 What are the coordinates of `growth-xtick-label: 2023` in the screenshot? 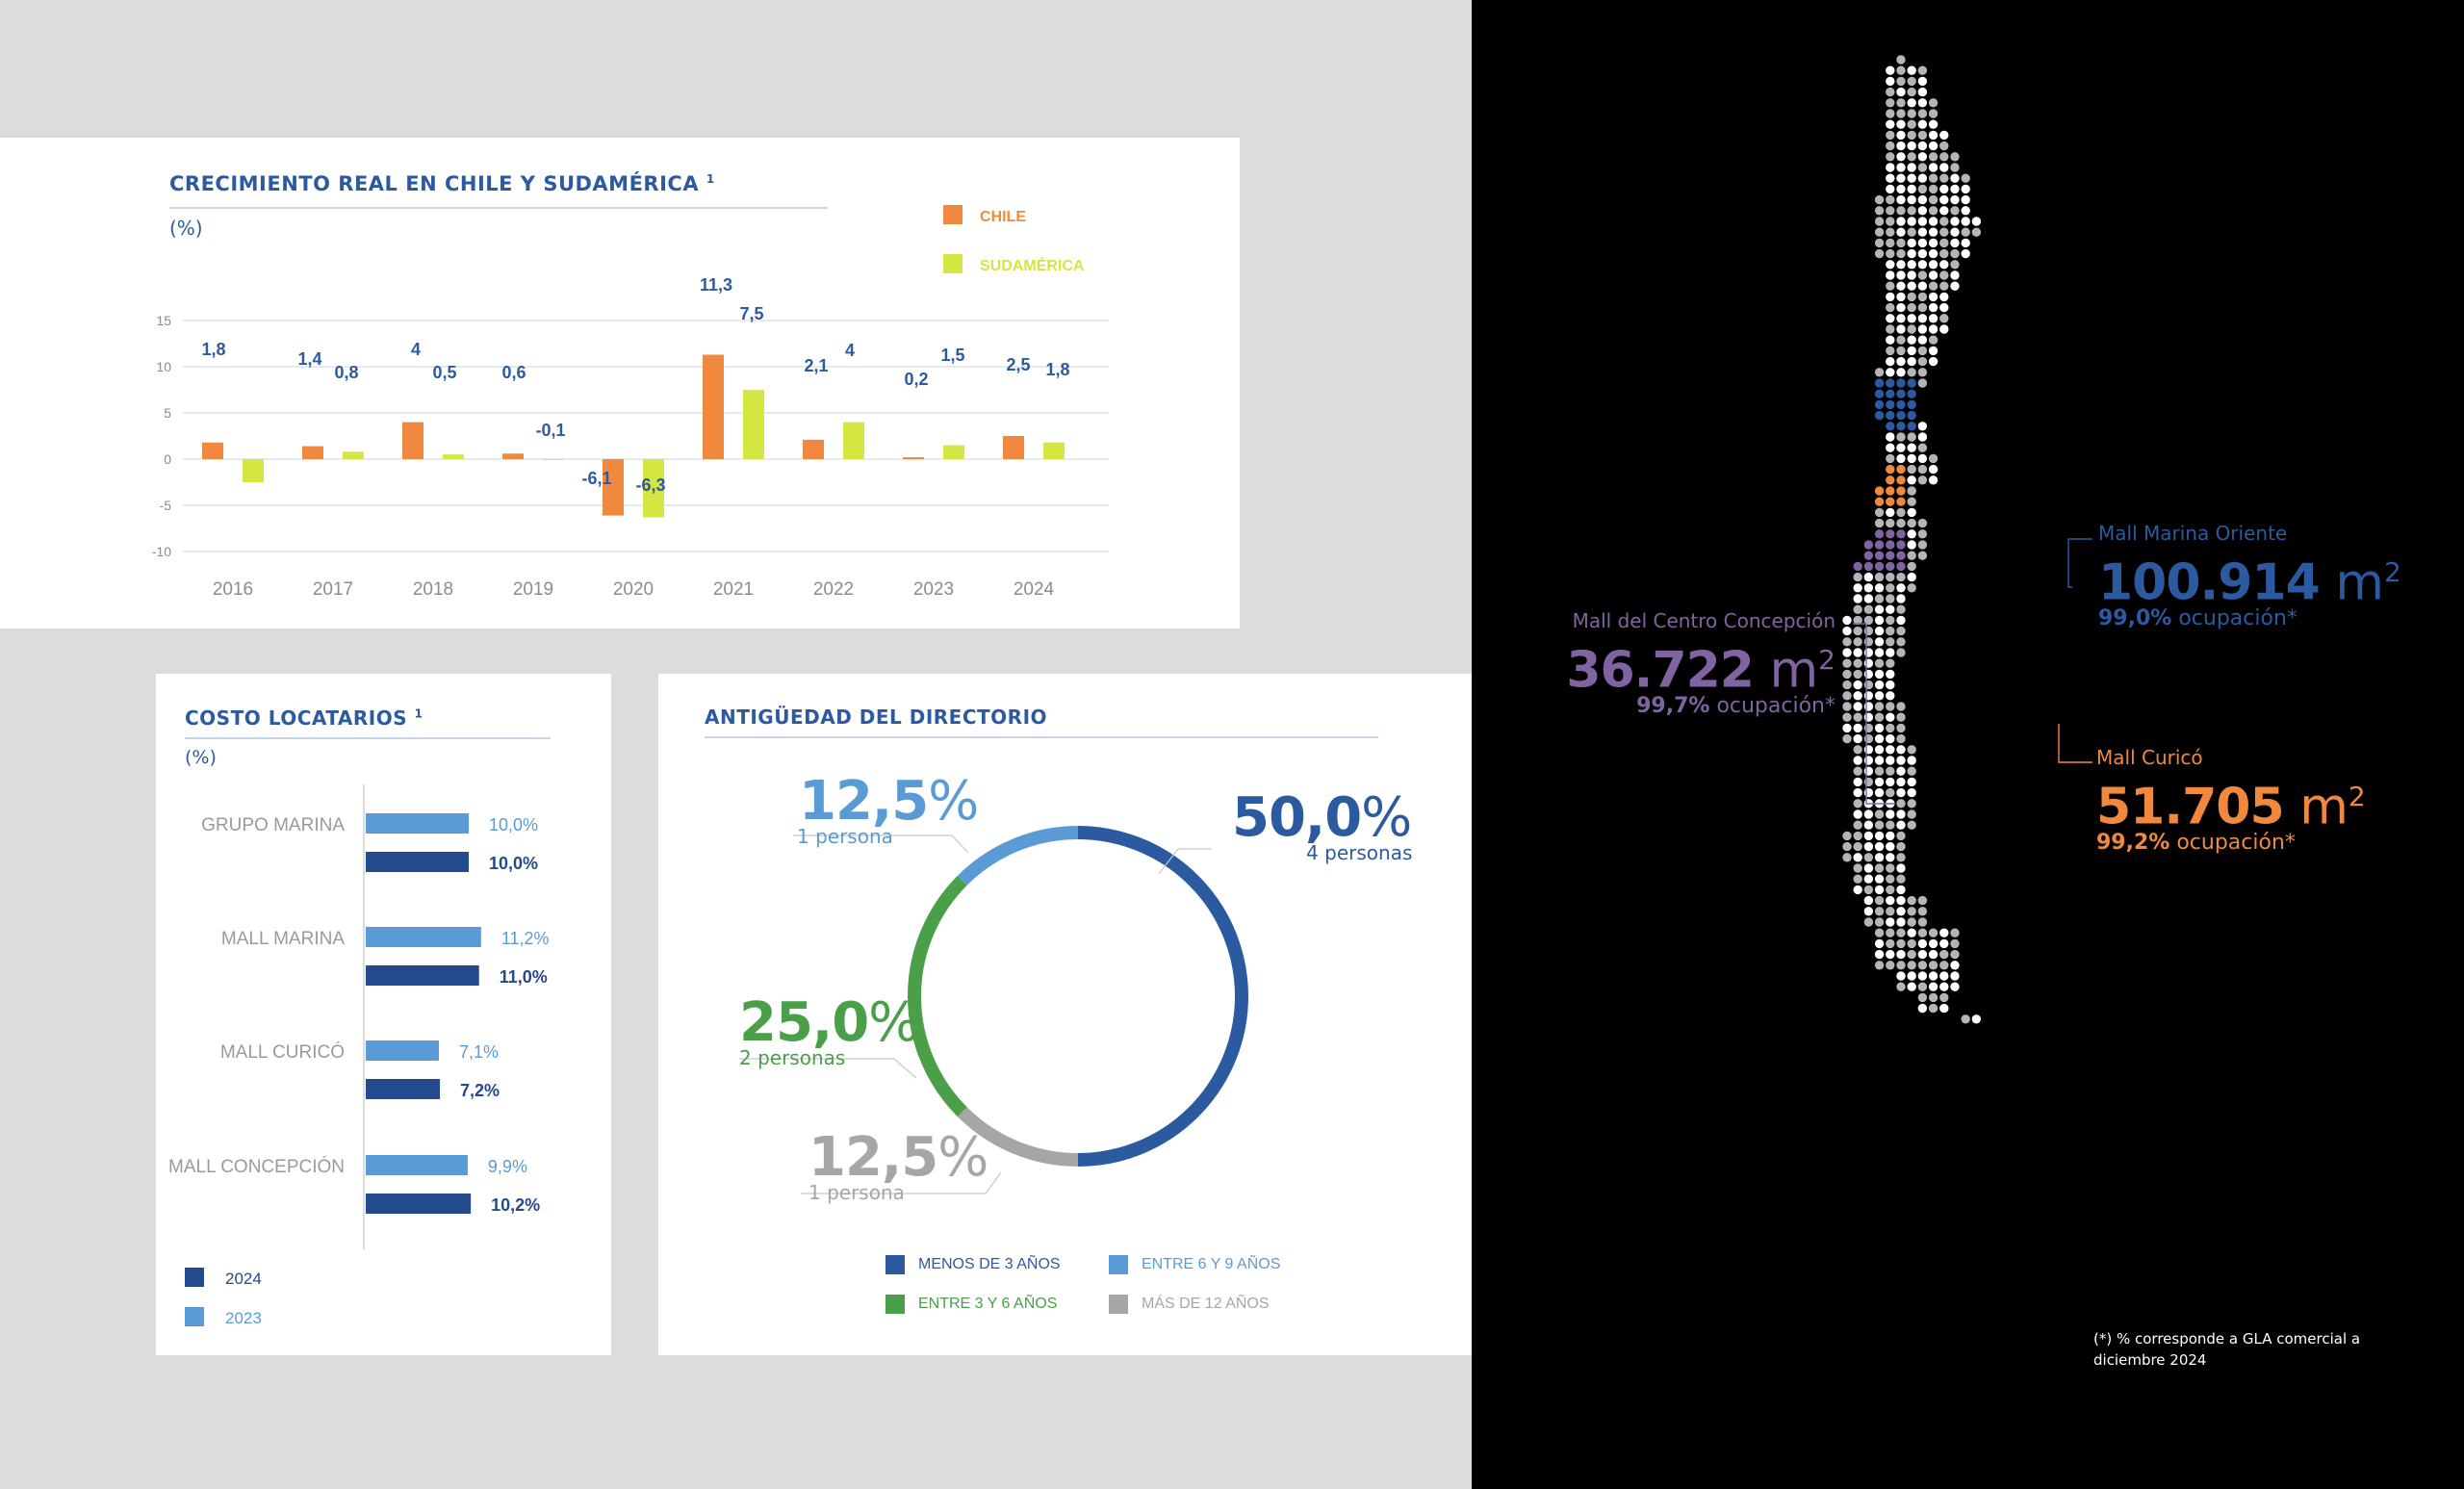 It's located at (933, 590).